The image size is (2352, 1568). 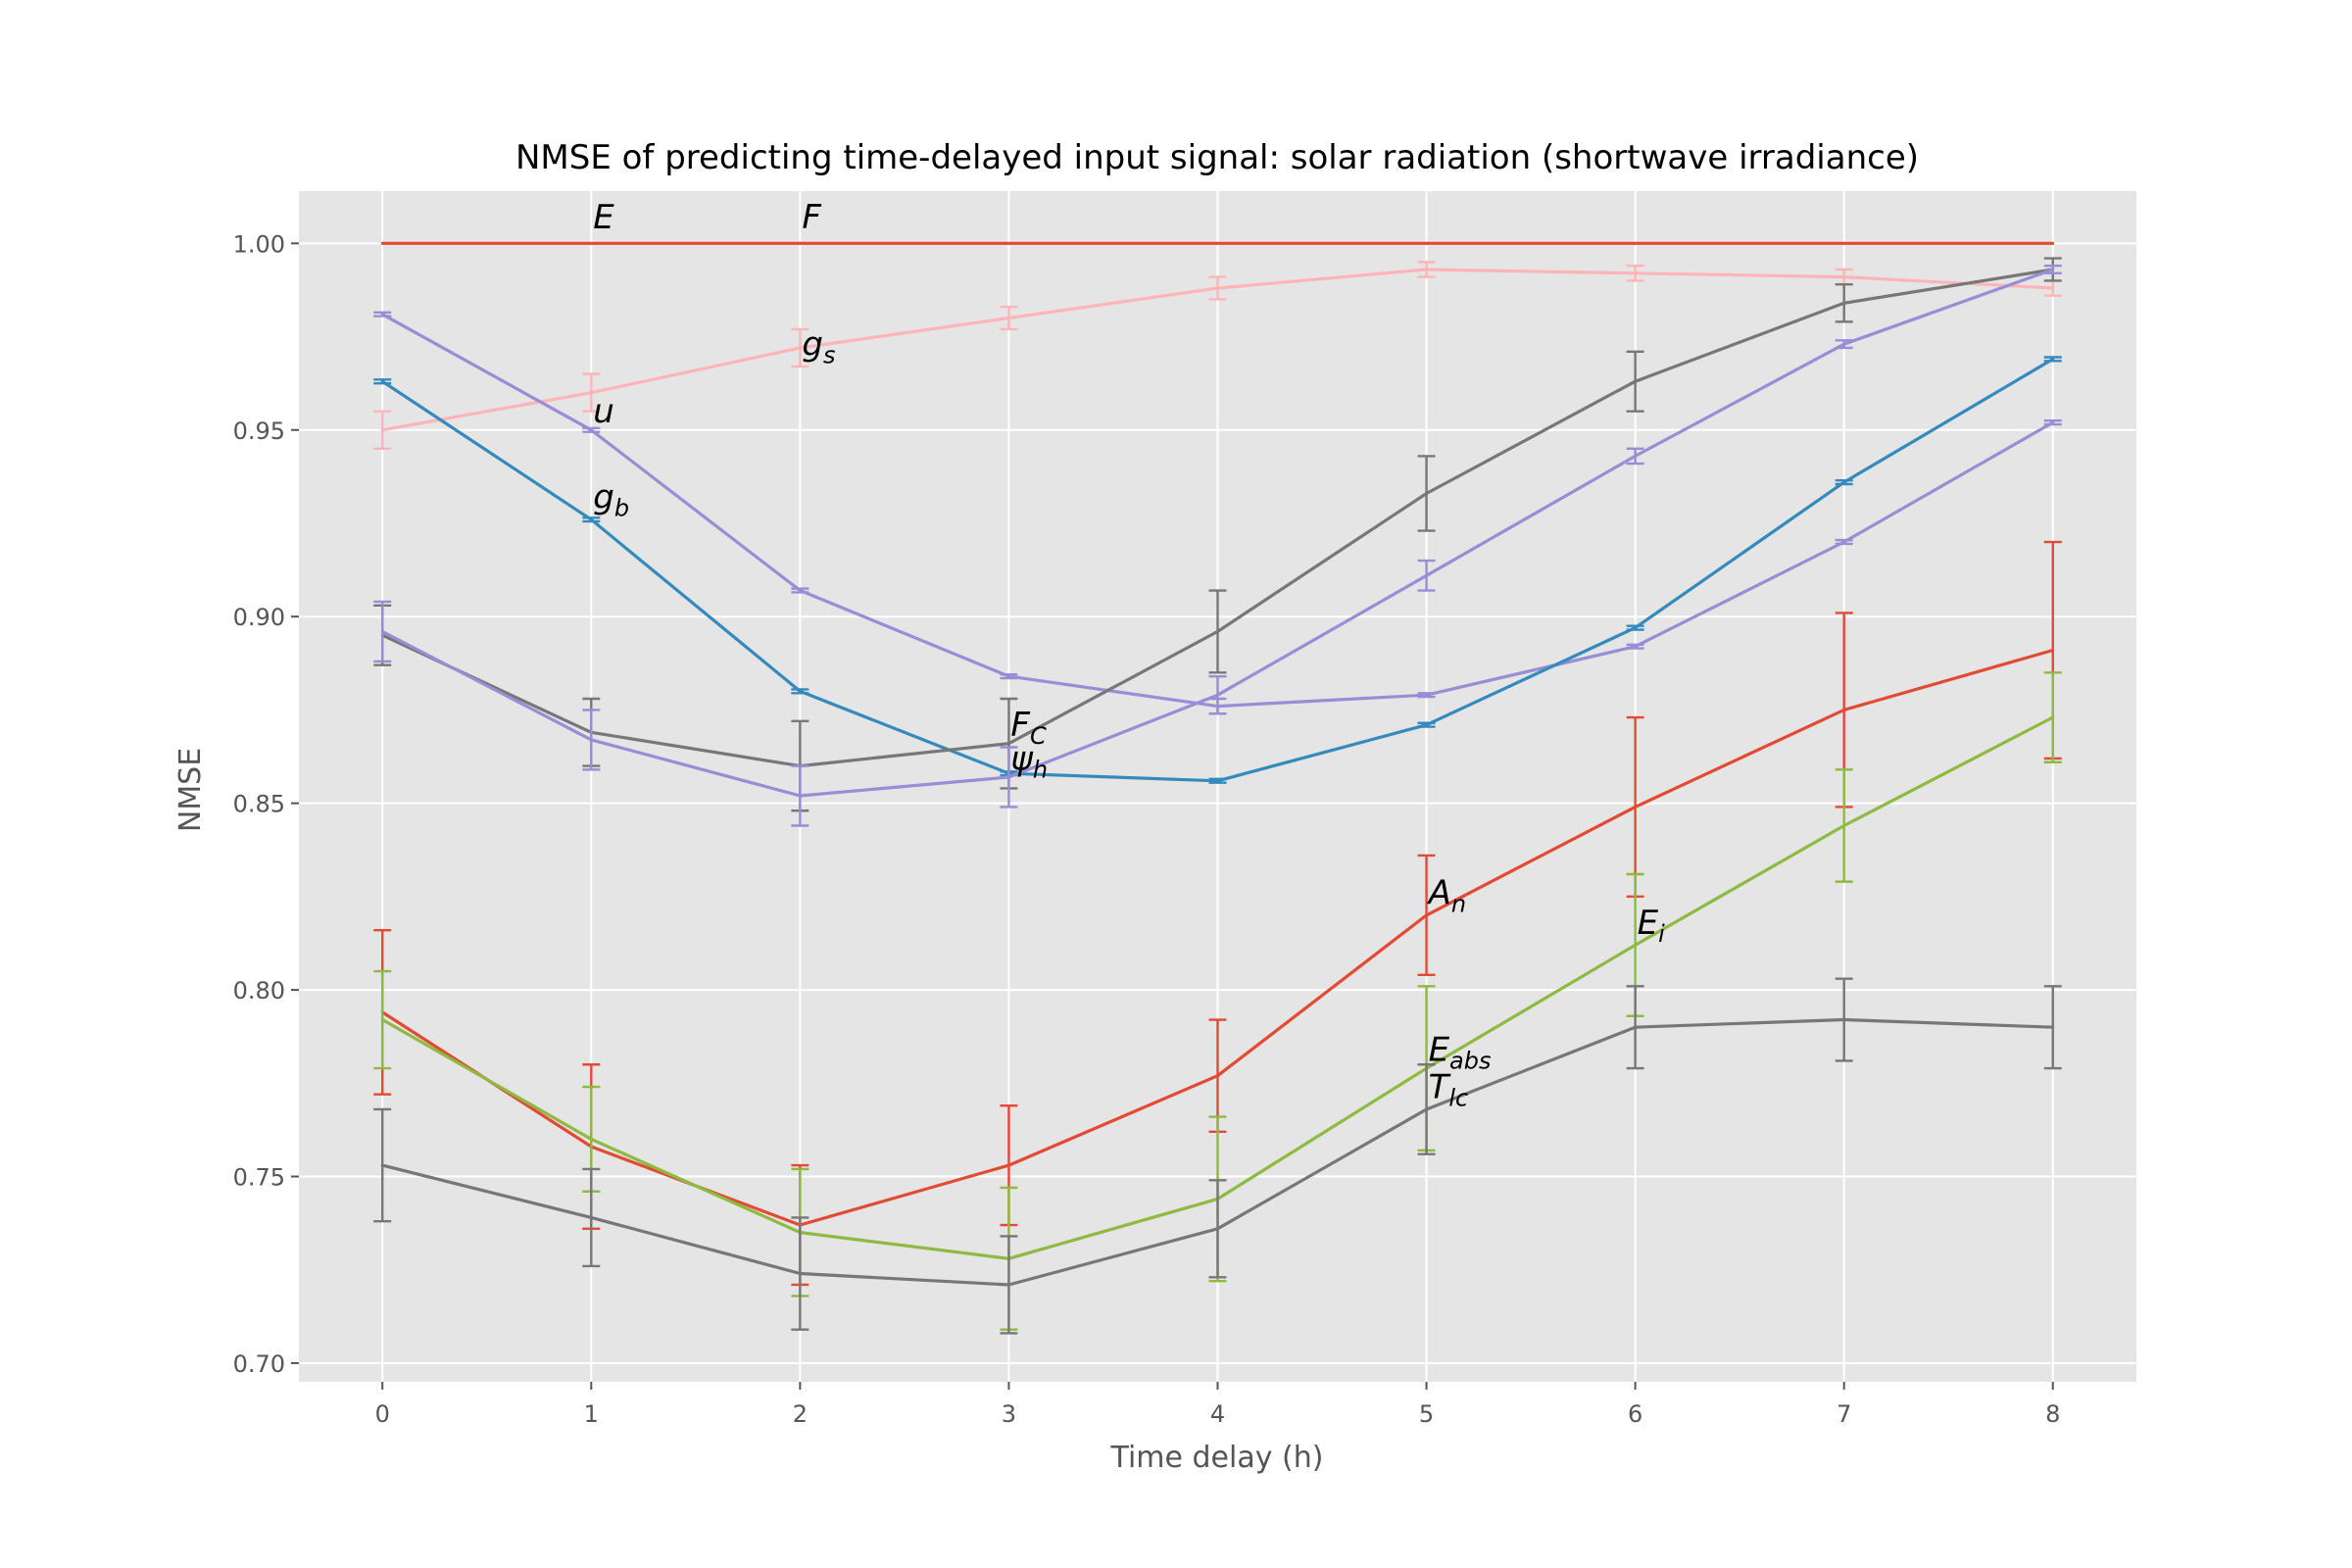 What do you see at coordinates (259, 804) in the screenshot?
I see `y-tick-label: 0.85` at bounding box center [259, 804].